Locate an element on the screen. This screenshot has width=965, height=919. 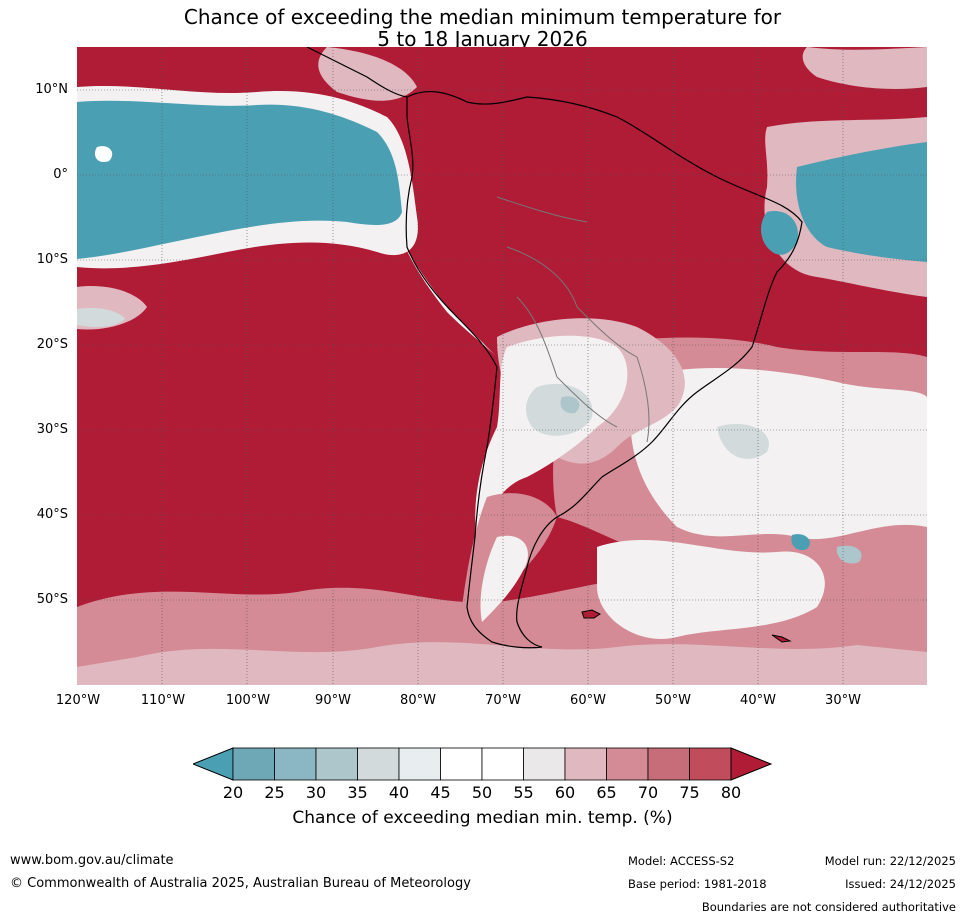
colorbar-tick-20: 20 is located at coordinates (233, 792).